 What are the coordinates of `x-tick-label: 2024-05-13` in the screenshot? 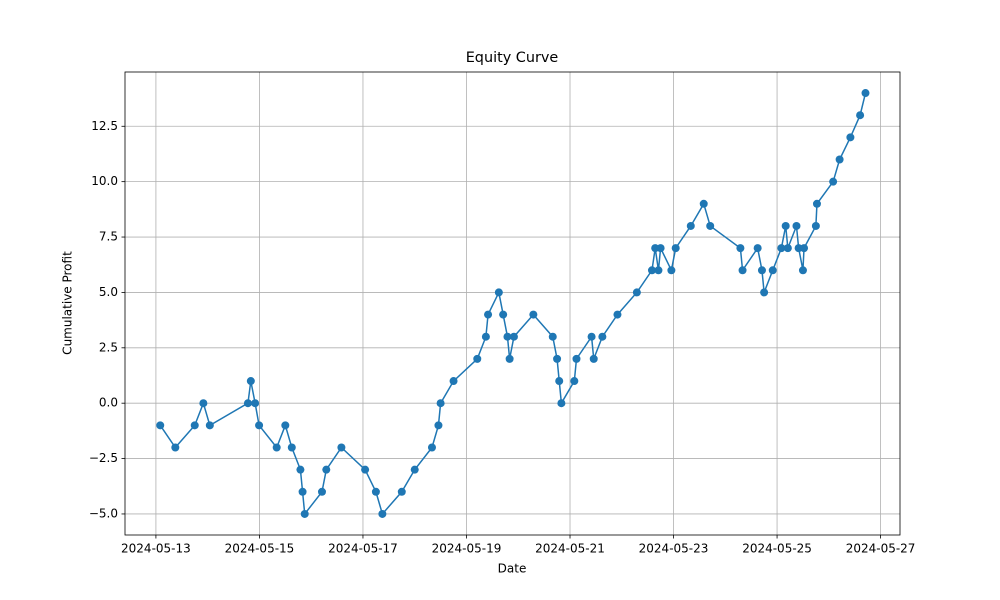 It's located at (156, 549).